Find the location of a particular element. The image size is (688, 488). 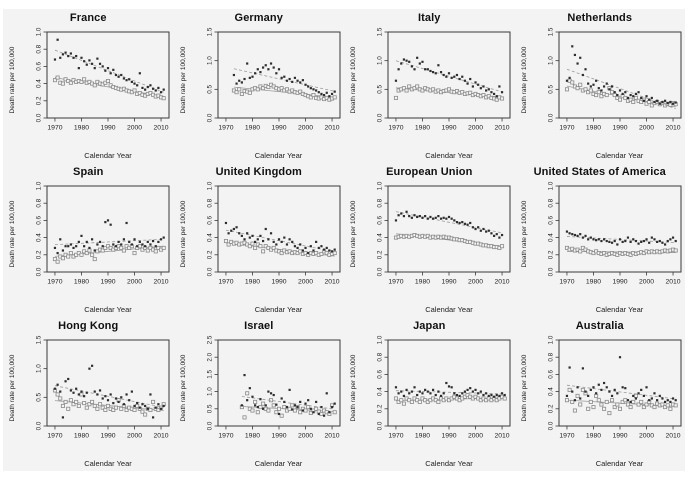

panel-title: Israel is located at coordinates (259, 326).